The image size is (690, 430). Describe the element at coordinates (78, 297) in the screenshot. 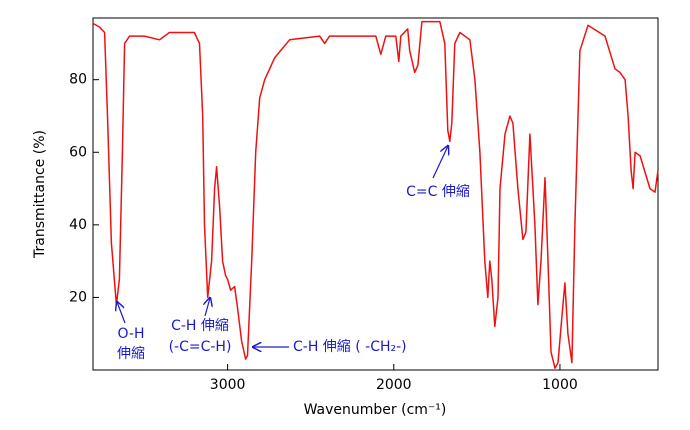

I see `y-tick-label: 20` at that location.